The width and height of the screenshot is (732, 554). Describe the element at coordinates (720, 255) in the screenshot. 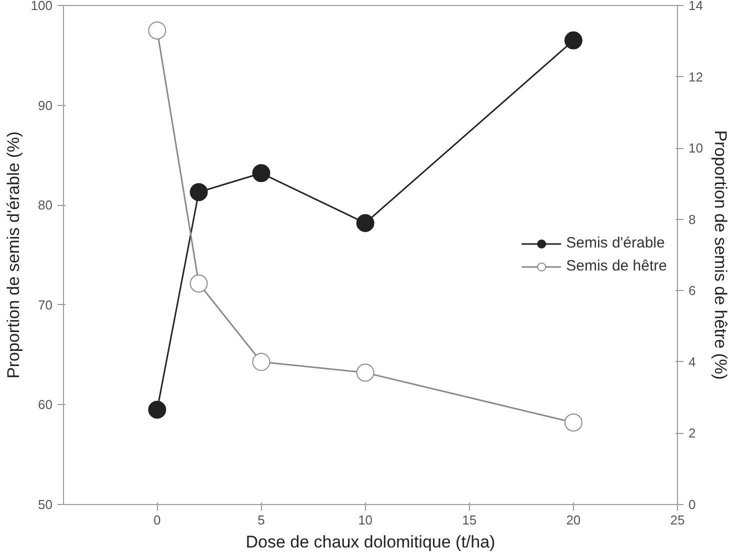

I see `y2-axis-title: Proportion de semis de hêtre (%)` at that location.